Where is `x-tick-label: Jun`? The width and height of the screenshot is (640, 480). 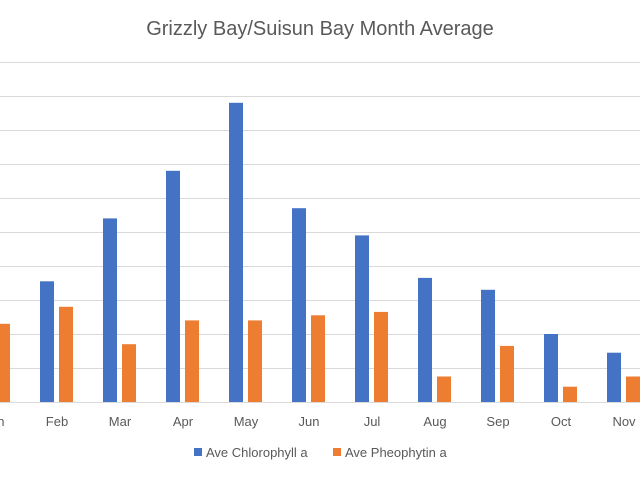
x-tick-label: Jun is located at coordinates (309, 421).